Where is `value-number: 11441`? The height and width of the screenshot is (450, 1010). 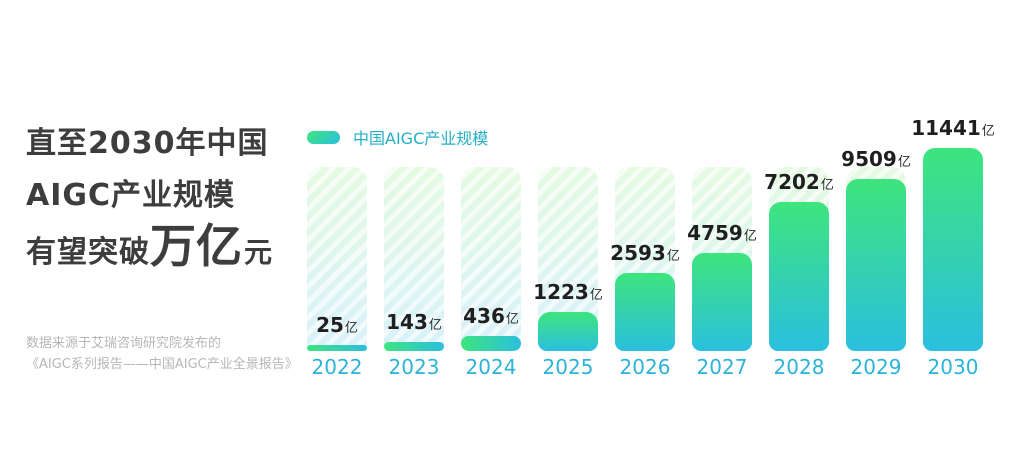 value-number: 11441 is located at coordinates (946, 128).